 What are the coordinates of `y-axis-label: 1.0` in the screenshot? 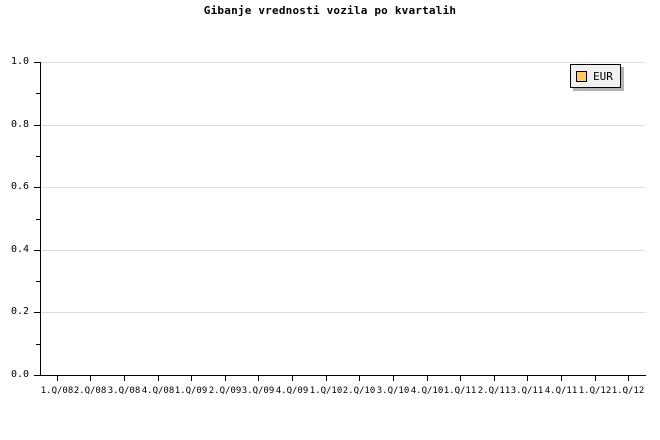 It's located at (19, 61).